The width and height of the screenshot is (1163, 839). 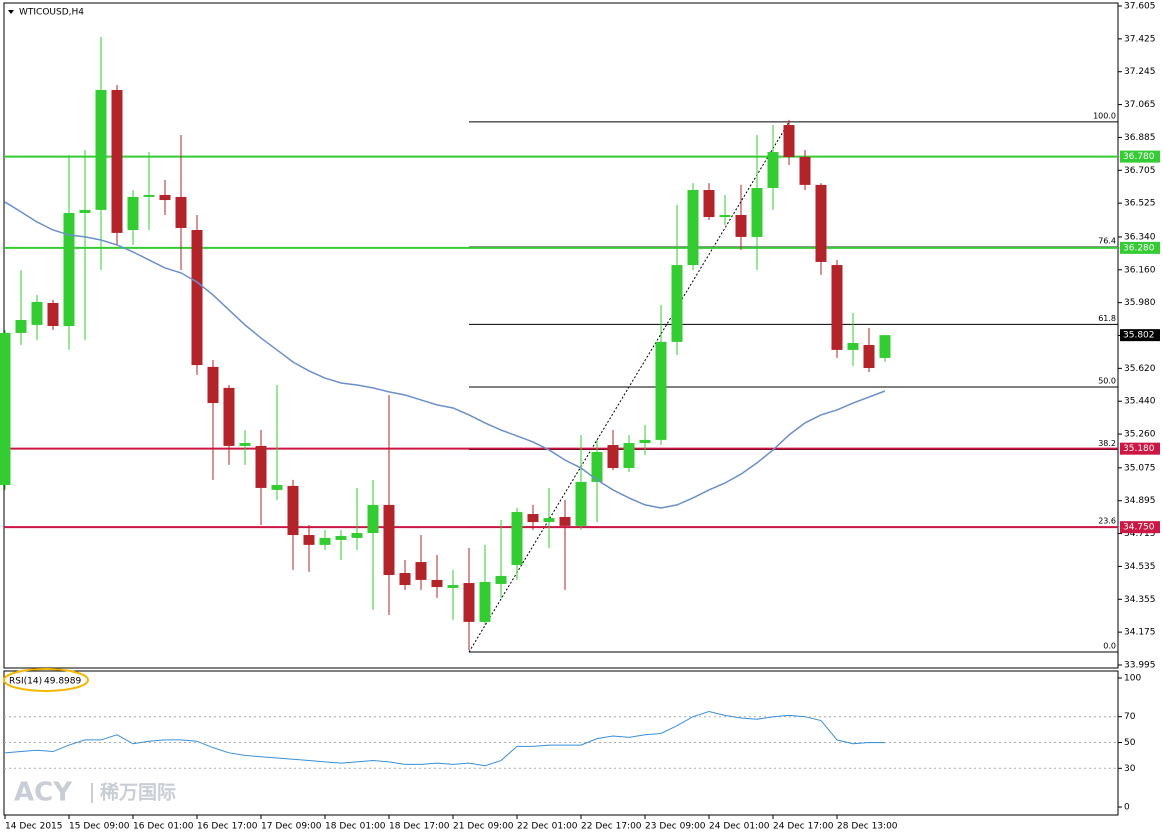 I want to click on y-tick-label: 36.885, so click(x=1140, y=138).